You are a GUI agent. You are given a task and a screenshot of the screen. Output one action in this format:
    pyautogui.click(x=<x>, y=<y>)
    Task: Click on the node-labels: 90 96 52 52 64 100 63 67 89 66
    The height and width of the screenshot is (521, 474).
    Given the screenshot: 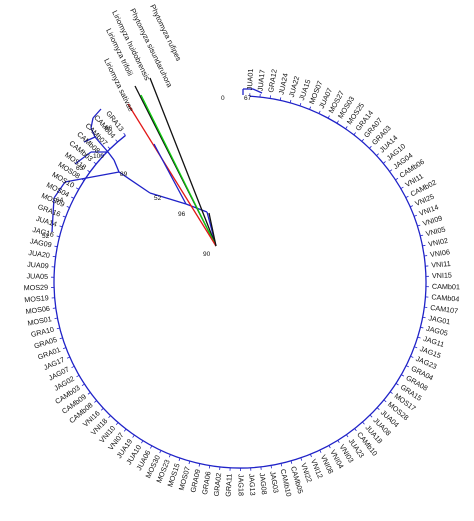 What is the action you would take?
    pyautogui.click(x=147, y=176)
    